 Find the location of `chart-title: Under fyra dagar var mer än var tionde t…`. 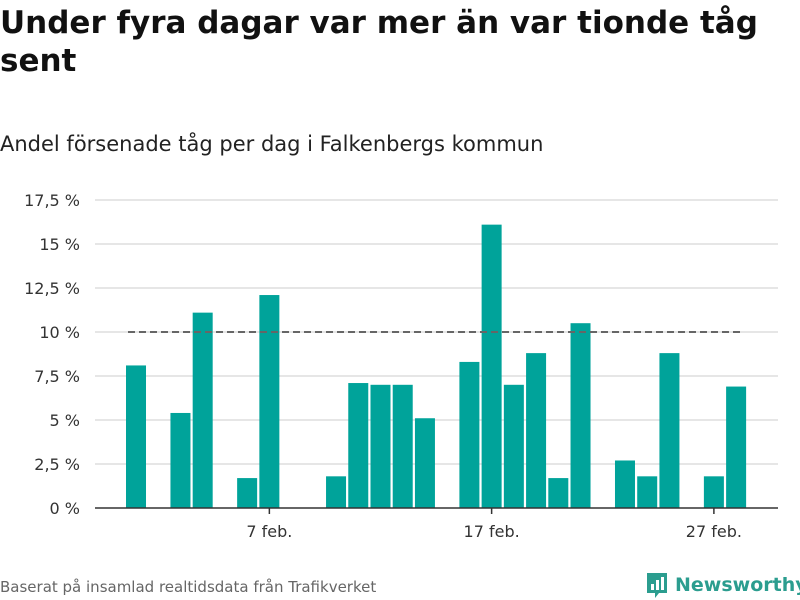

chart-title: Under fyra dagar var mer än var tionde t… is located at coordinates (379, 42).